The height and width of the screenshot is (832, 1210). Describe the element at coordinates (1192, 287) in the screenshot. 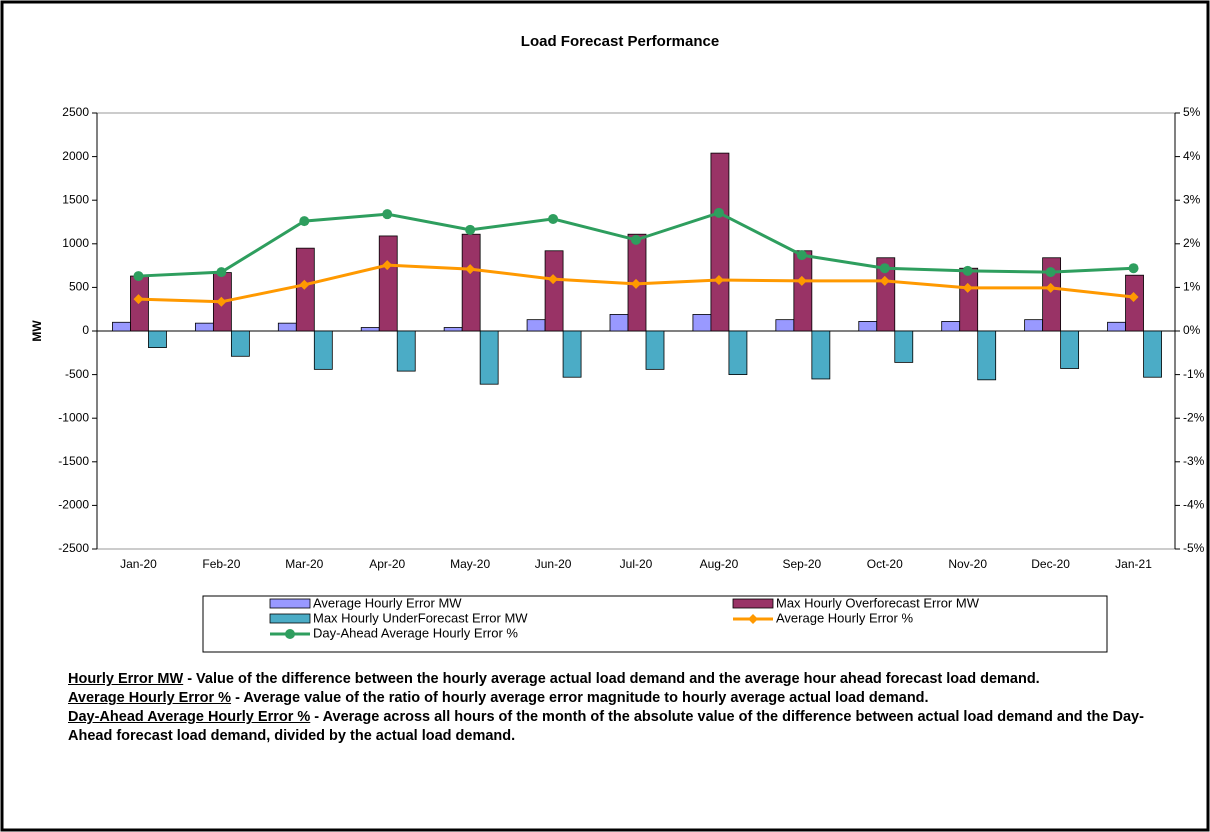

I see `y2-tick-label: 1%` at that location.